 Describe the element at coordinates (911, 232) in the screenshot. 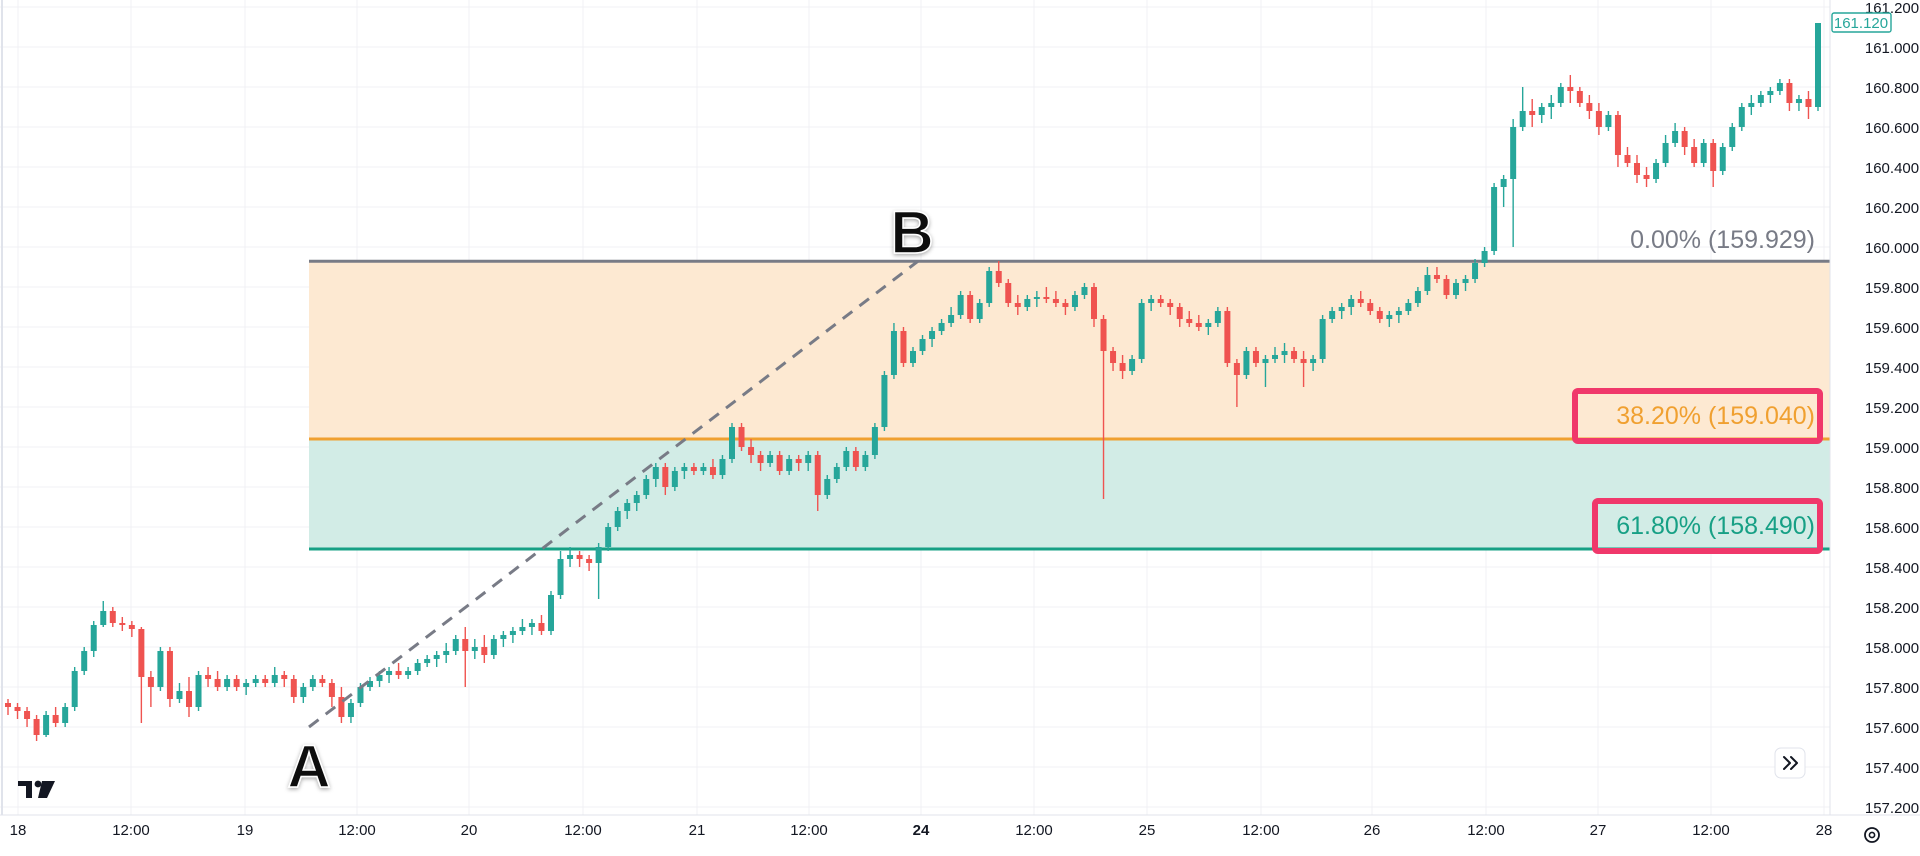

I see `point-b-label: B` at that location.